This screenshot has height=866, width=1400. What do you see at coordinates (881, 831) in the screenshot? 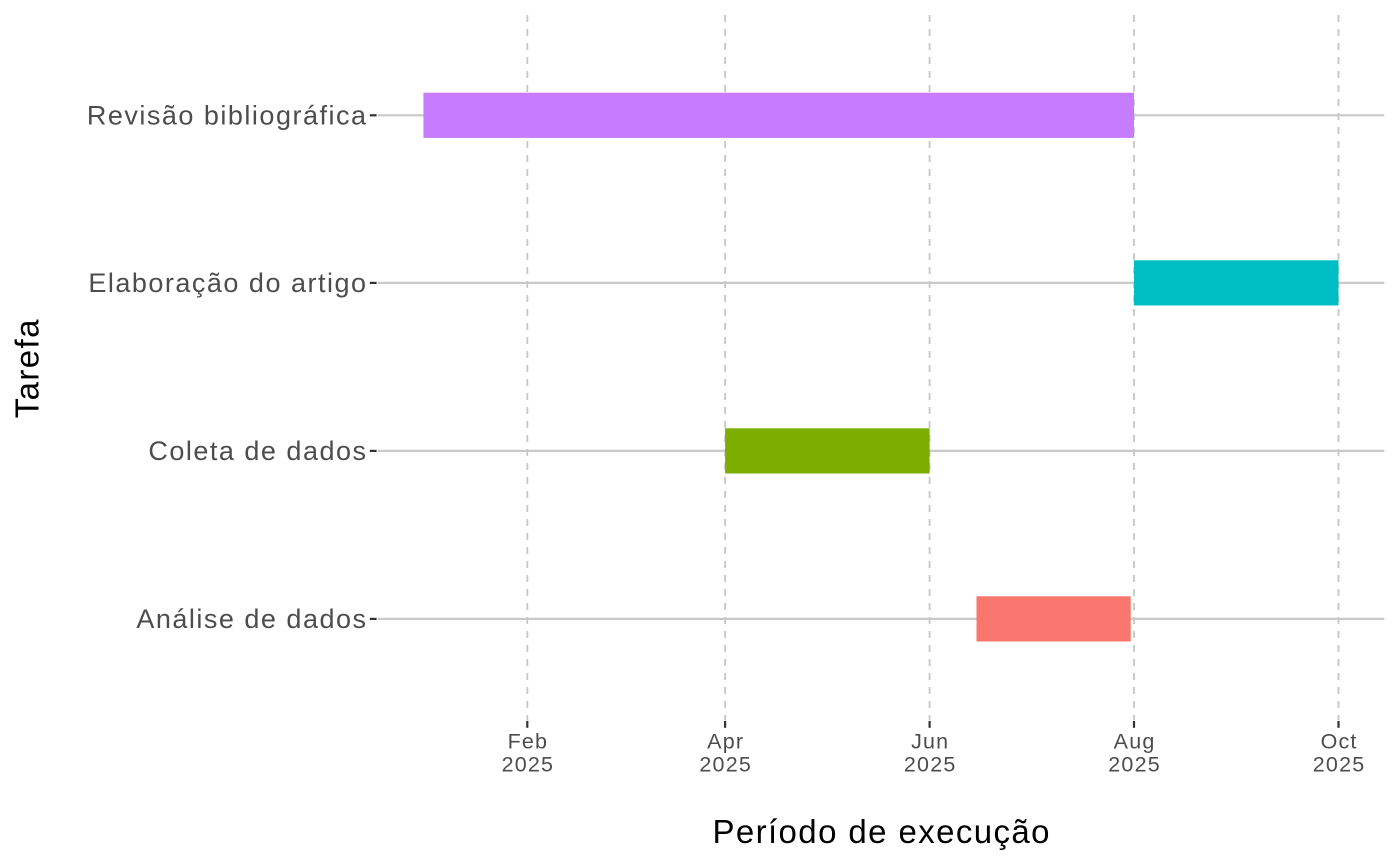
I see `svg-text: Período de execução` at bounding box center [881, 831].